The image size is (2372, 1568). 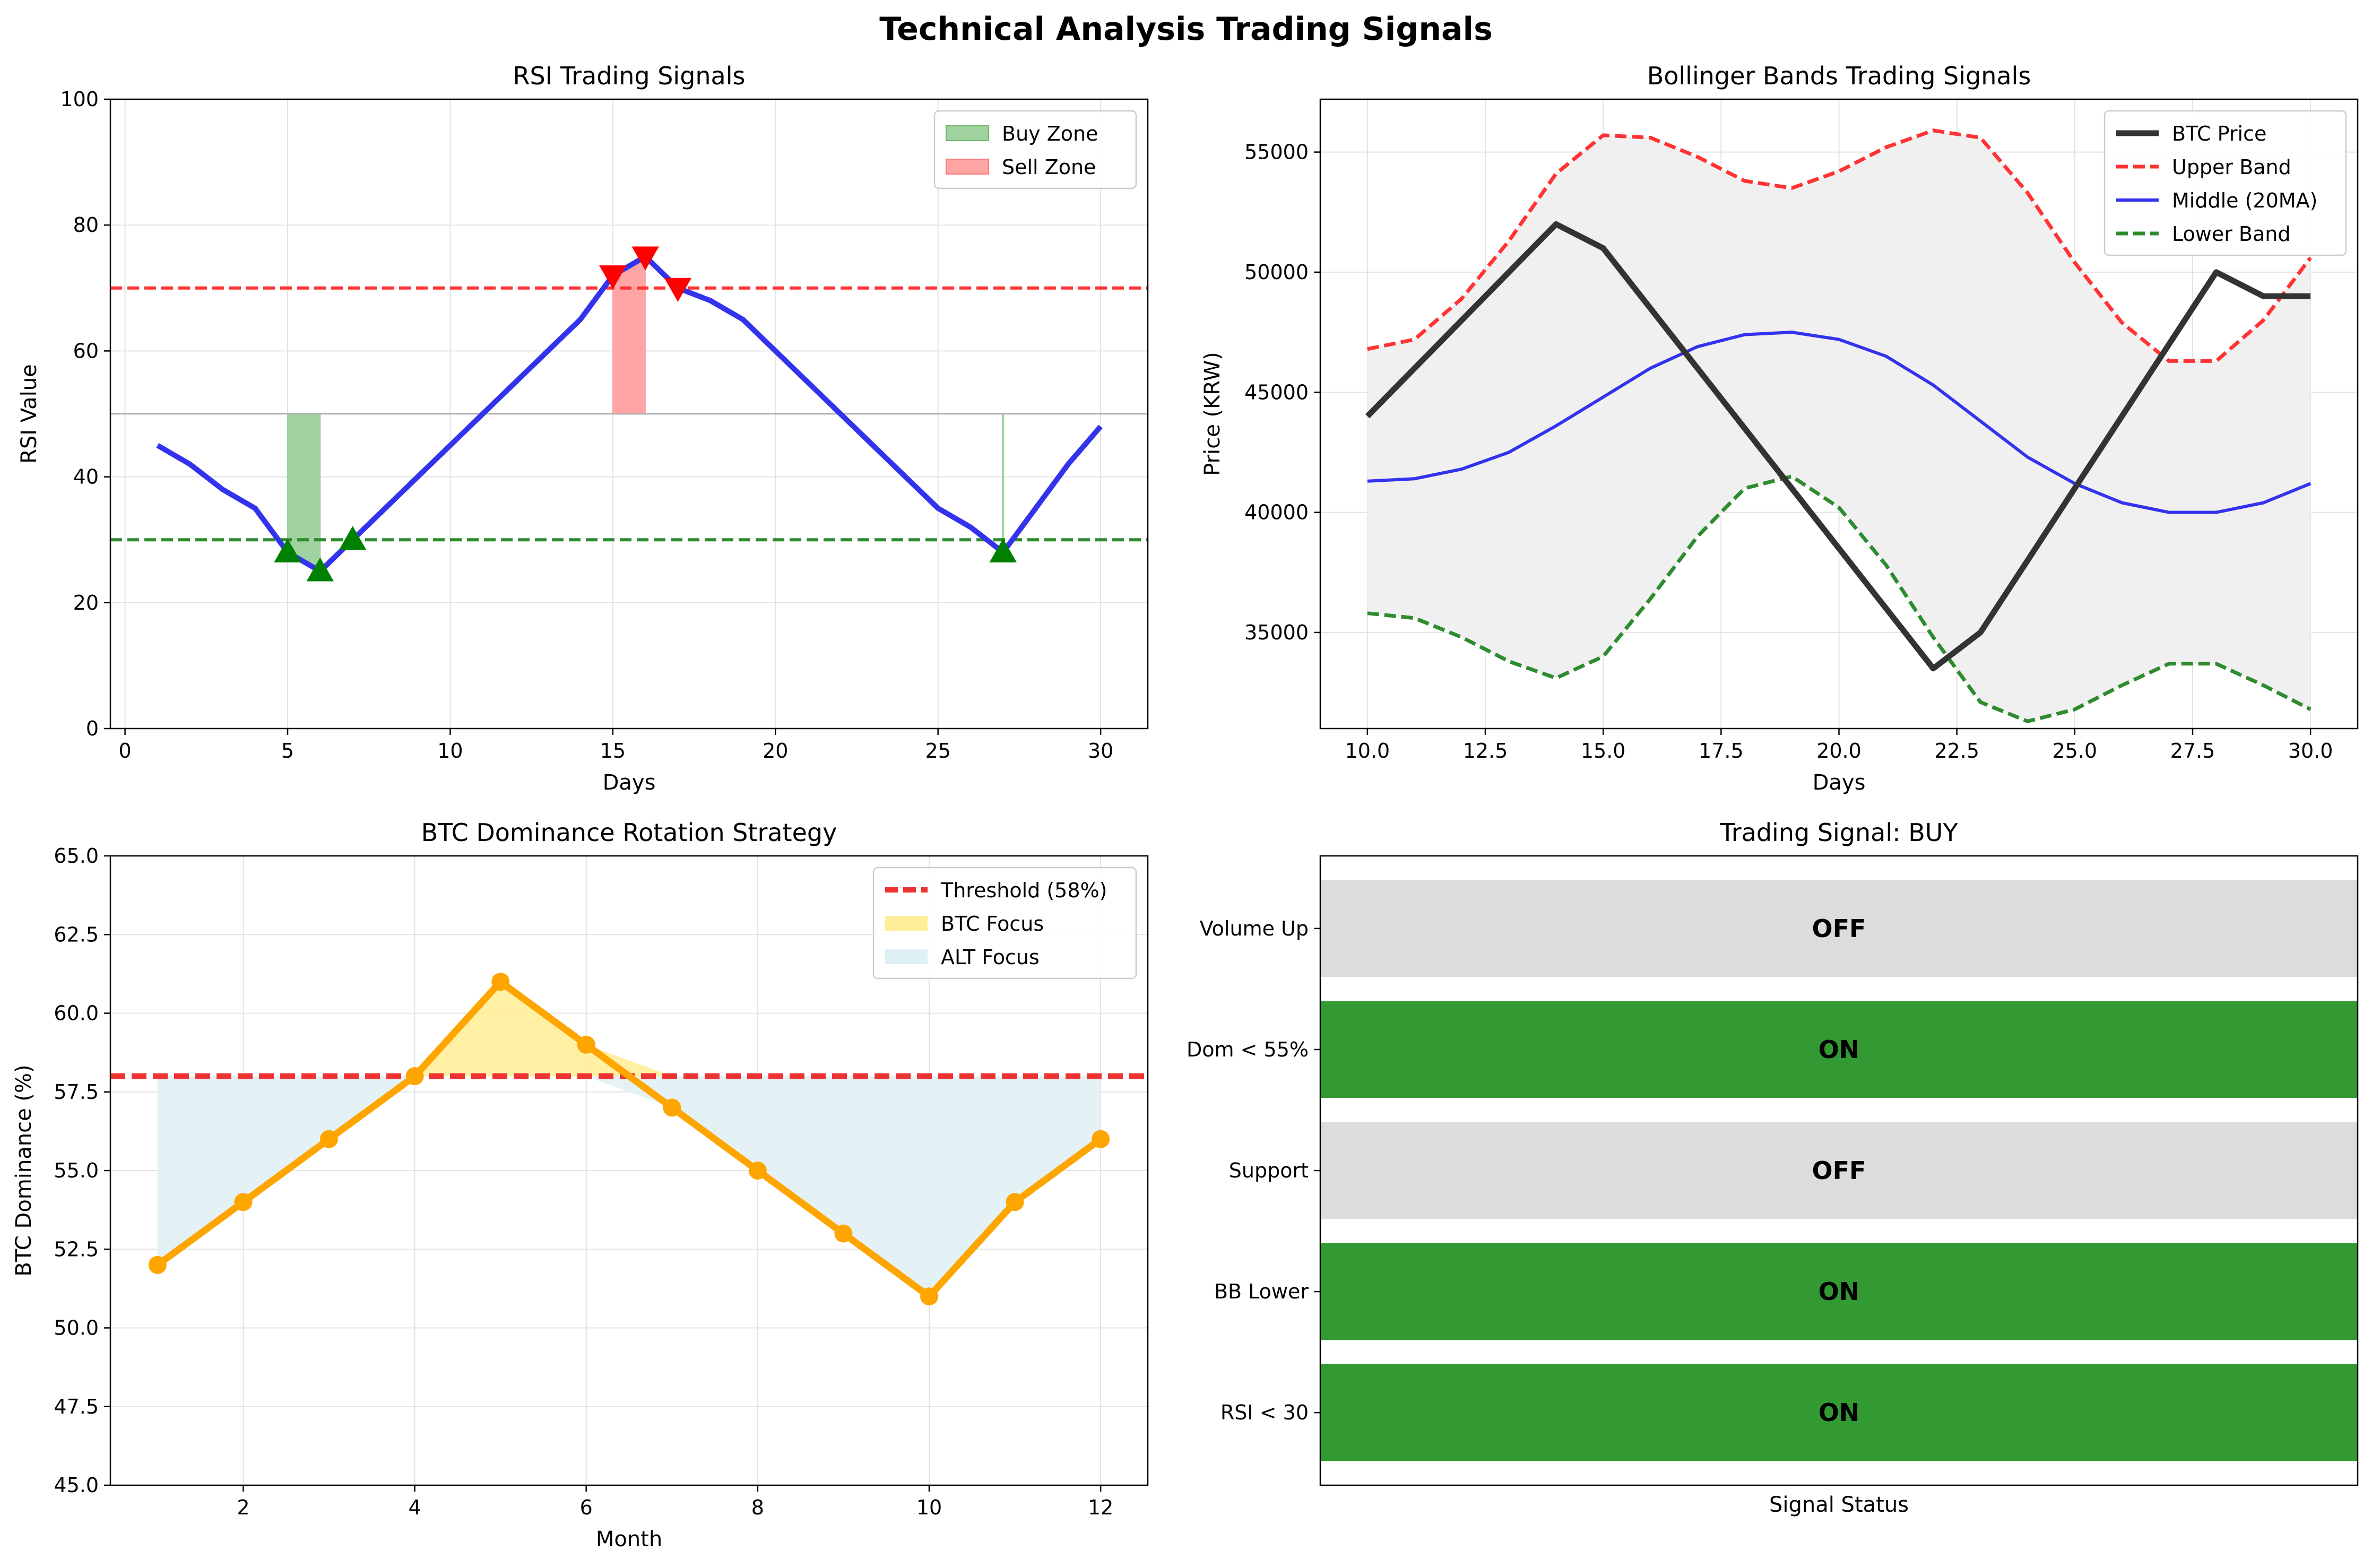 What do you see at coordinates (77, 1170) in the screenshot?
I see `y-tick-label: 55.0` at bounding box center [77, 1170].